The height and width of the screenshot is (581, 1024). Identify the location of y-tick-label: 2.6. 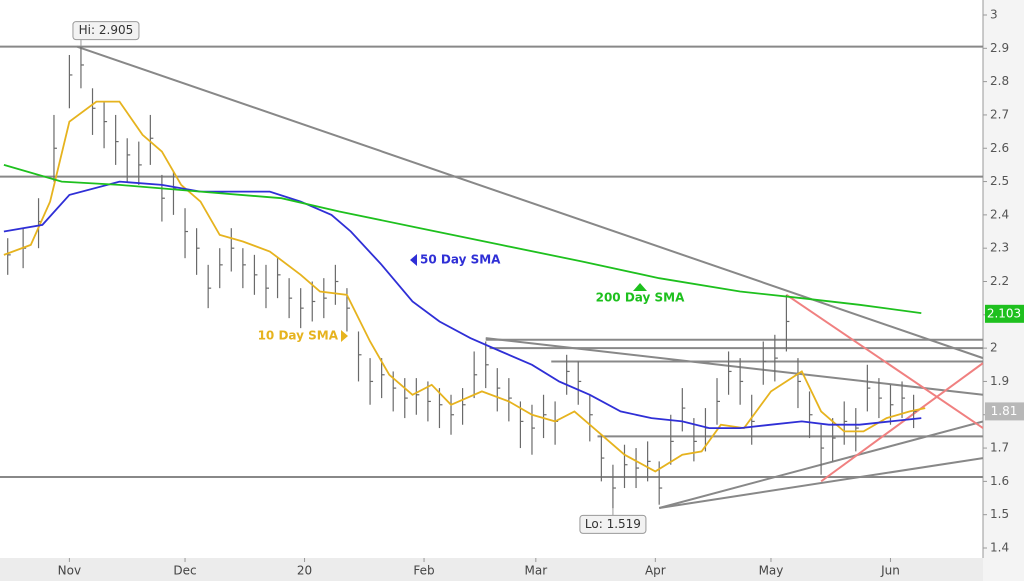
(999, 148).